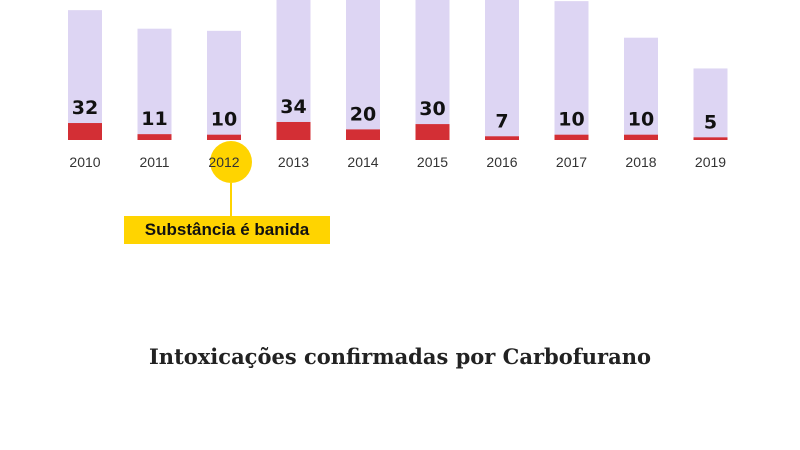 This screenshot has width=800, height=450. I want to click on bar-confirmed-2014, so click(363, 134).